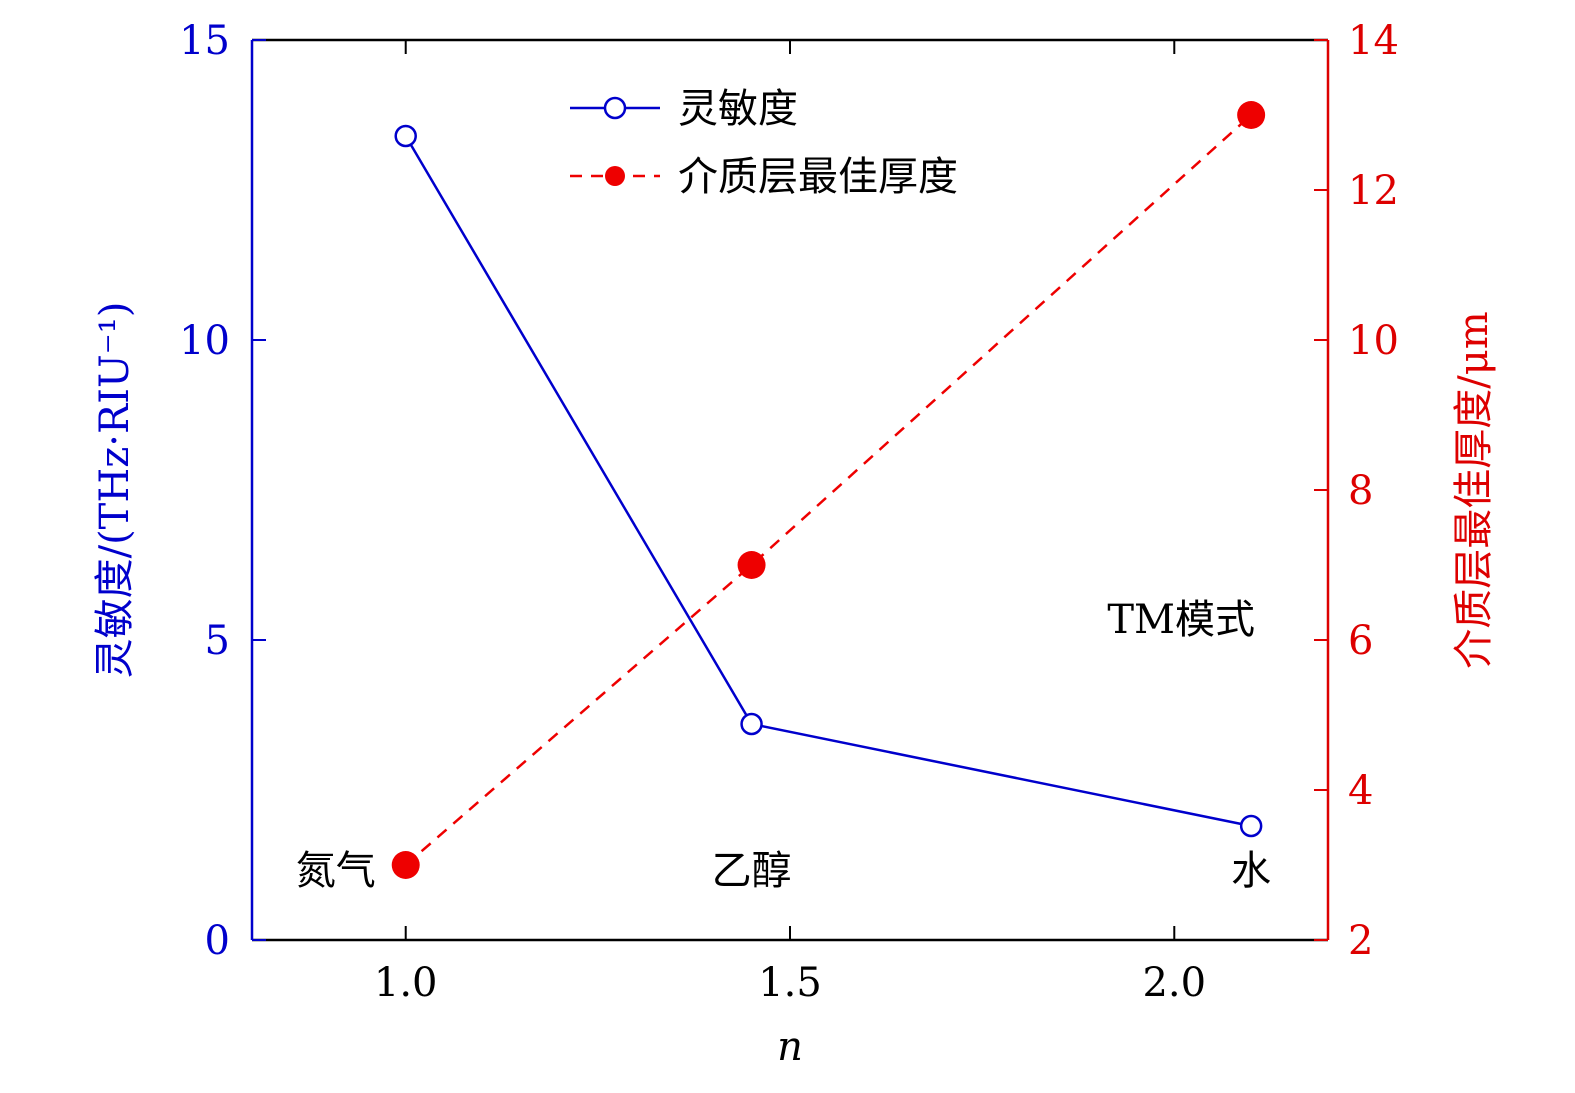 The height and width of the screenshot is (1093, 1575). I want to click on right-y-tick-label: 2, so click(1360, 941).